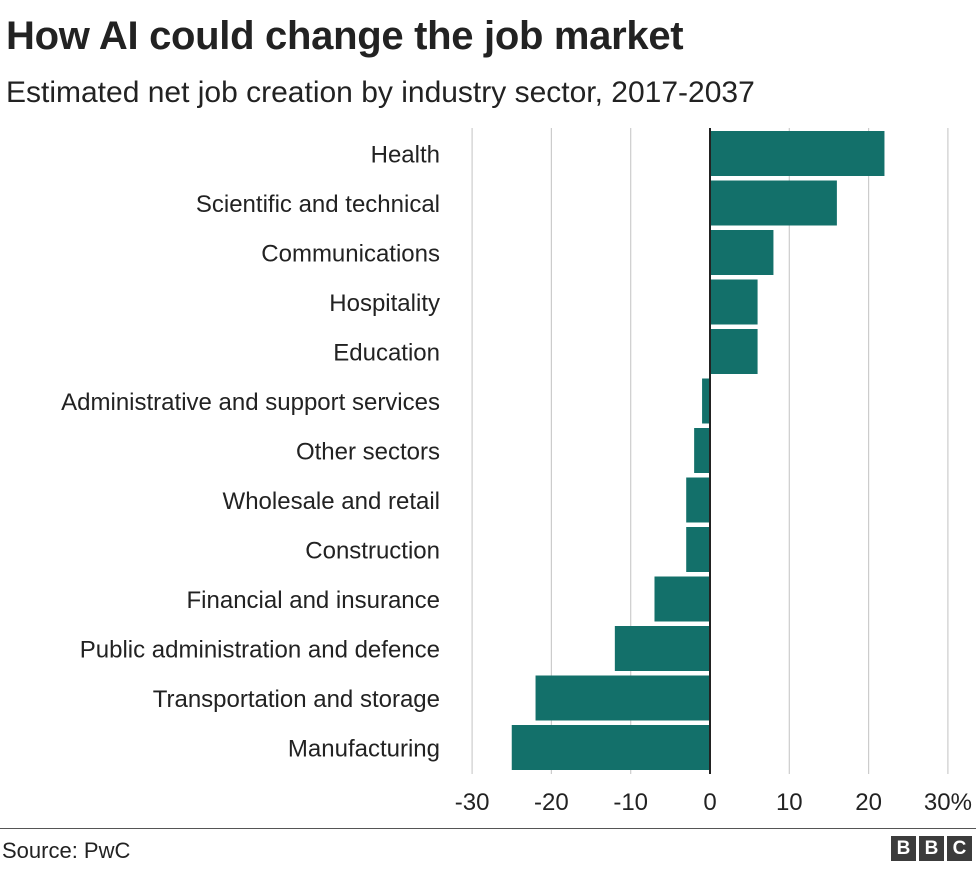 The height and width of the screenshot is (880, 976). Describe the element at coordinates (364, 749) in the screenshot. I see `category-label: Manufacturing` at that location.